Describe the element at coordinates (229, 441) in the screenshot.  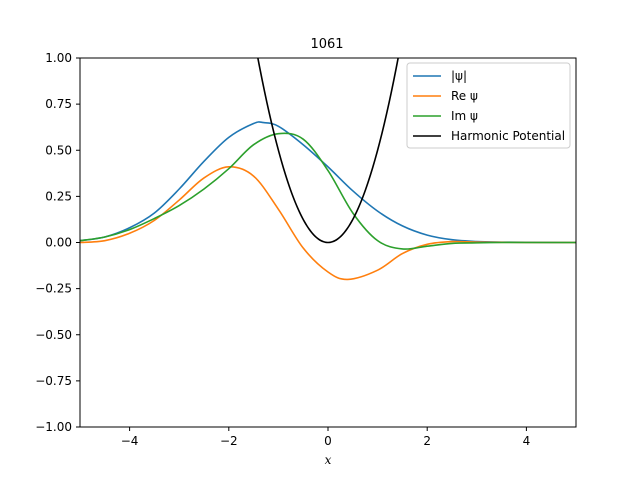
I see `x-tick-label: −2` at that location.